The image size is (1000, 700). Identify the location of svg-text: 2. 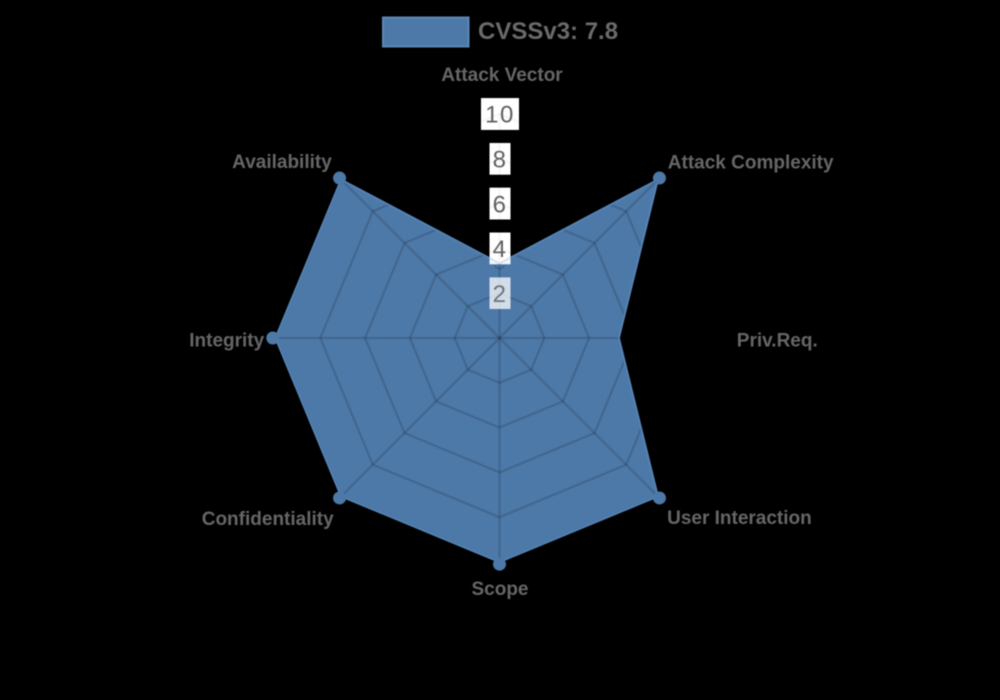
(500, 294).